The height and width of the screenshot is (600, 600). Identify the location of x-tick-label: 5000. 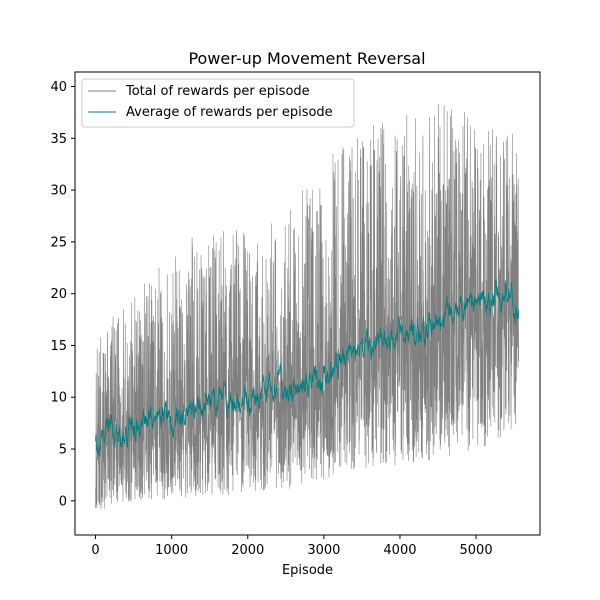
(476, 550).